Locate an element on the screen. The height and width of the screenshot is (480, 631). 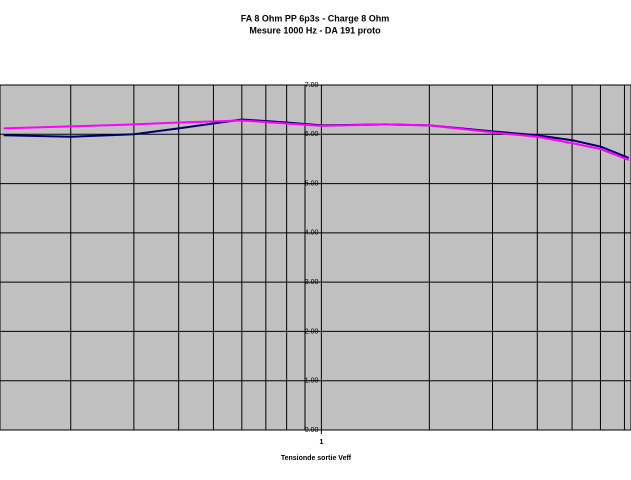
y-tick-label: 1.00 is located at coordinates (312, 381).